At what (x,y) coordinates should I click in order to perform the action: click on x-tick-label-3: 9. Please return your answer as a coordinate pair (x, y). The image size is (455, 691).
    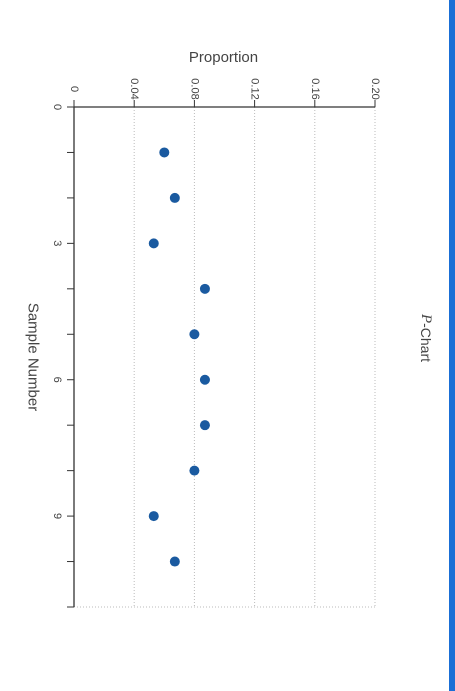
    Looking at the image, I should click on (57, 516).